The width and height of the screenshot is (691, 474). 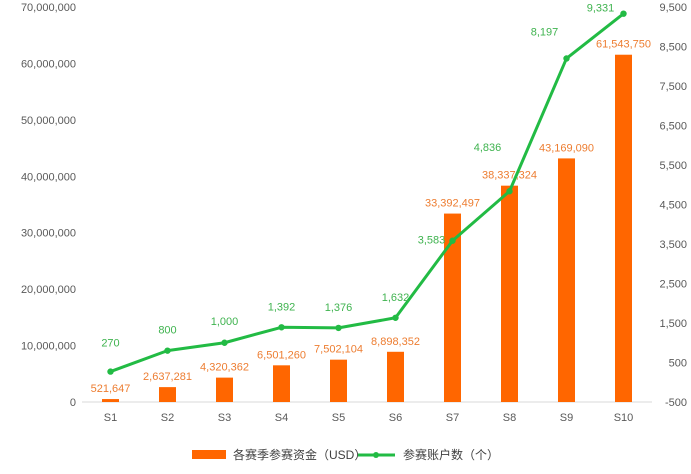 What do you see at coordinates (545, 32) in the screenshot?
I see `line-data-label: 8,197` at bounding box center [545, 32].